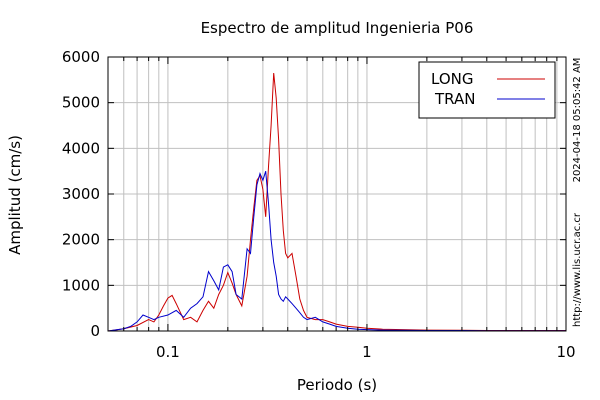 The width and height of the screenshot is (600, 400). Describe the element at coordinates (565, 352) in the screenshot. I see `x-tick-label: 10` at that location.